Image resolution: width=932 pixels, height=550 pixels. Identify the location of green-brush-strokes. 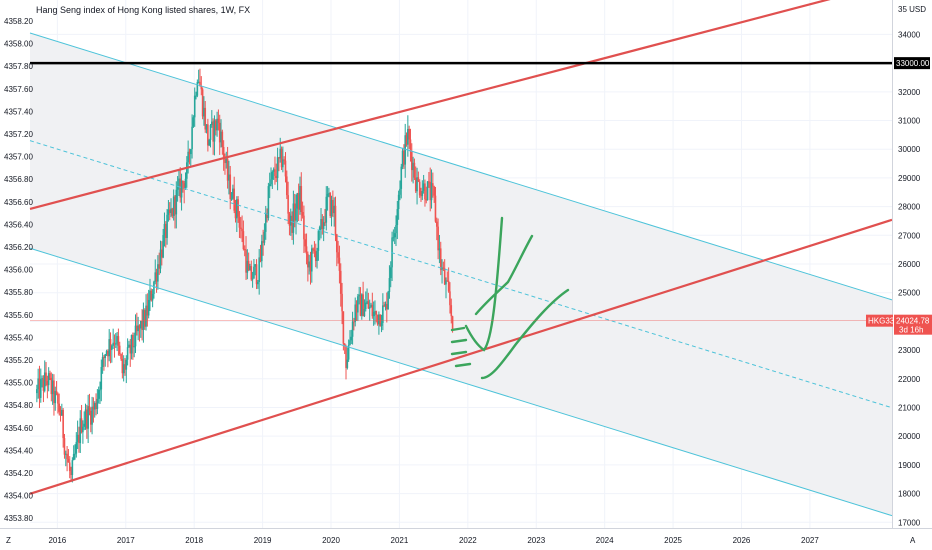
(510, 298).